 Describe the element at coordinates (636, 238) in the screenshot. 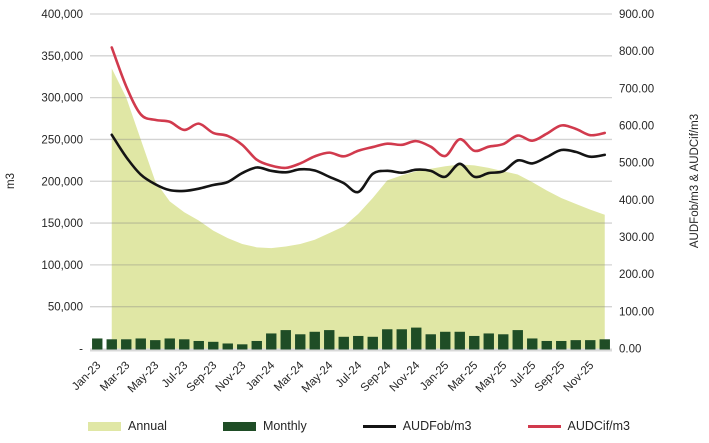

I see `right-axis-tick-label: 300.00` at that location.